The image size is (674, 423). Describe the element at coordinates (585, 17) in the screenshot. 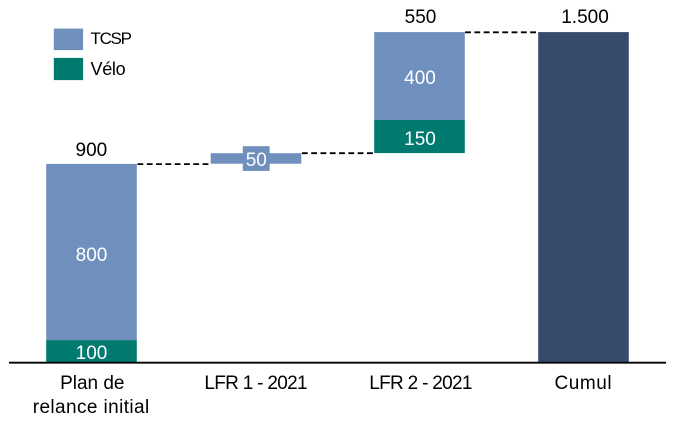

I see `svg-text: 1.500` at that location.